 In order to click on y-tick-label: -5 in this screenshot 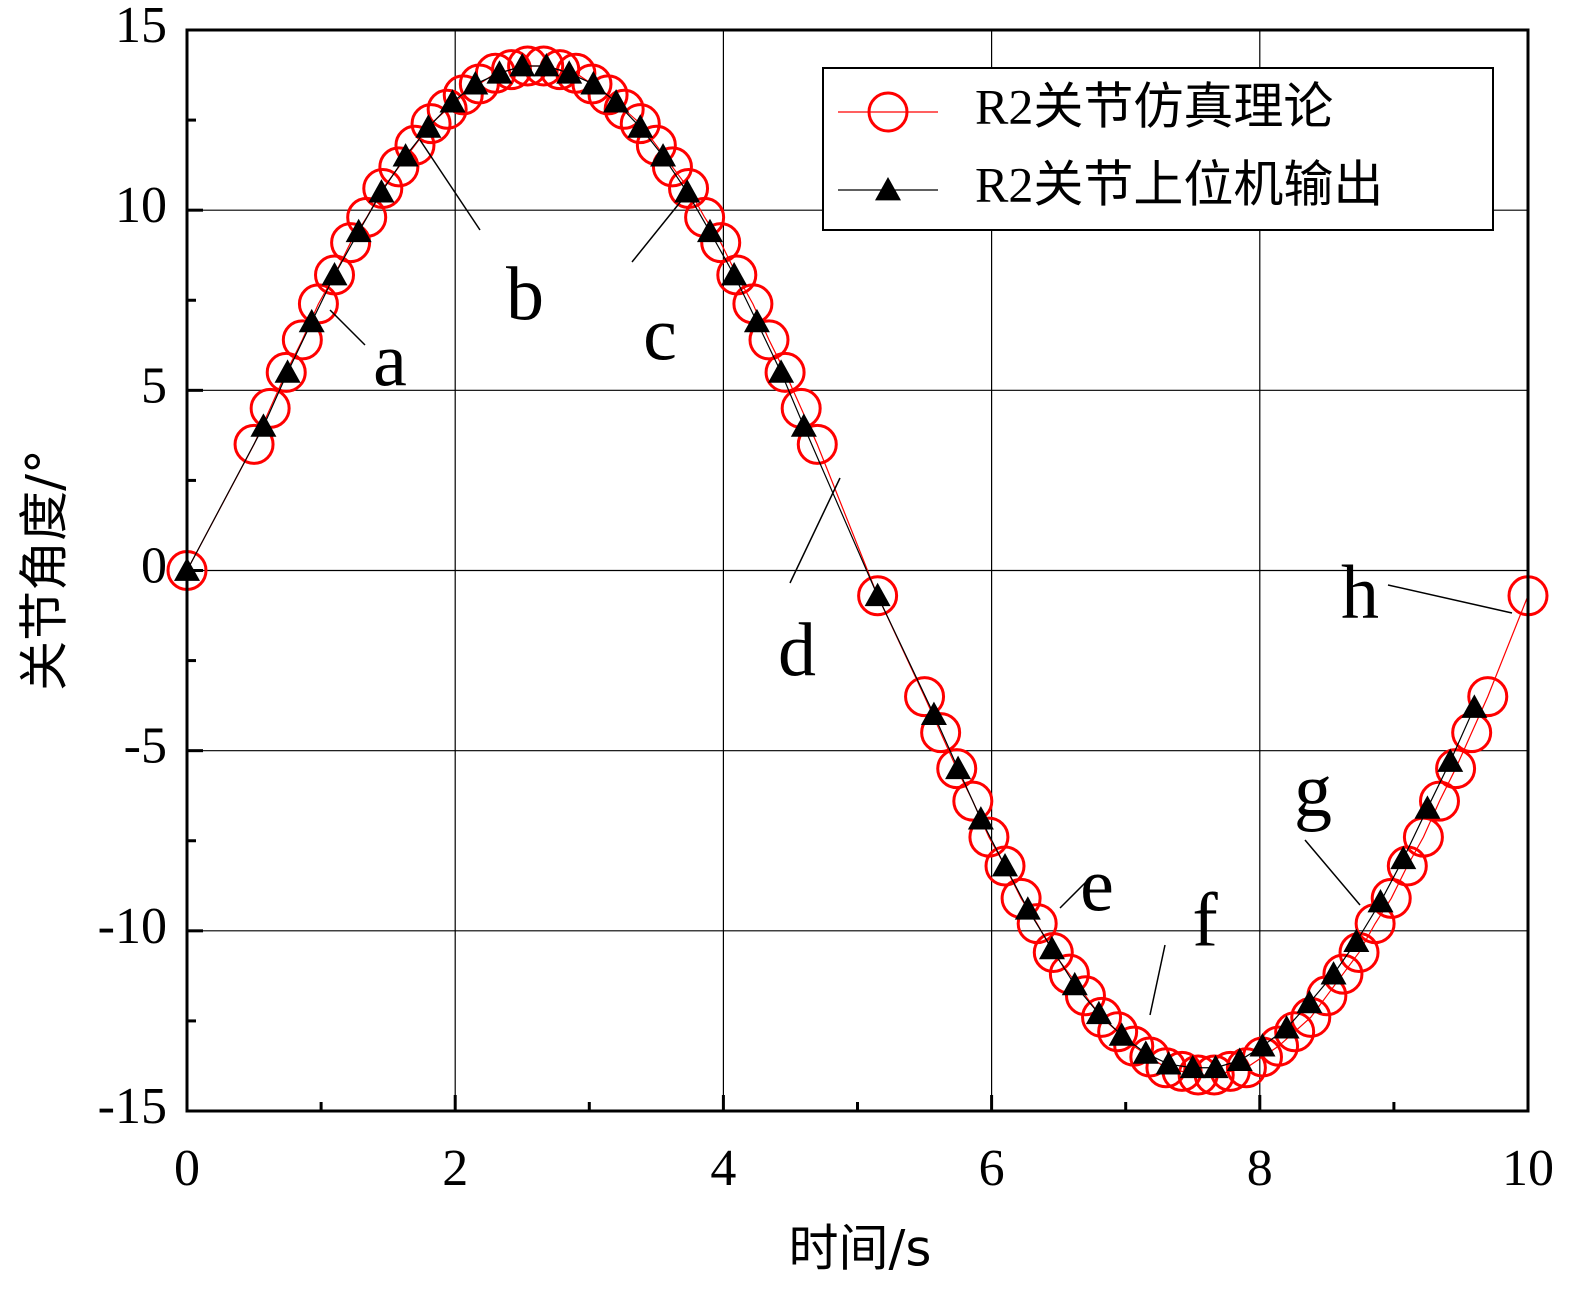, I will do `click(145, 746)`.